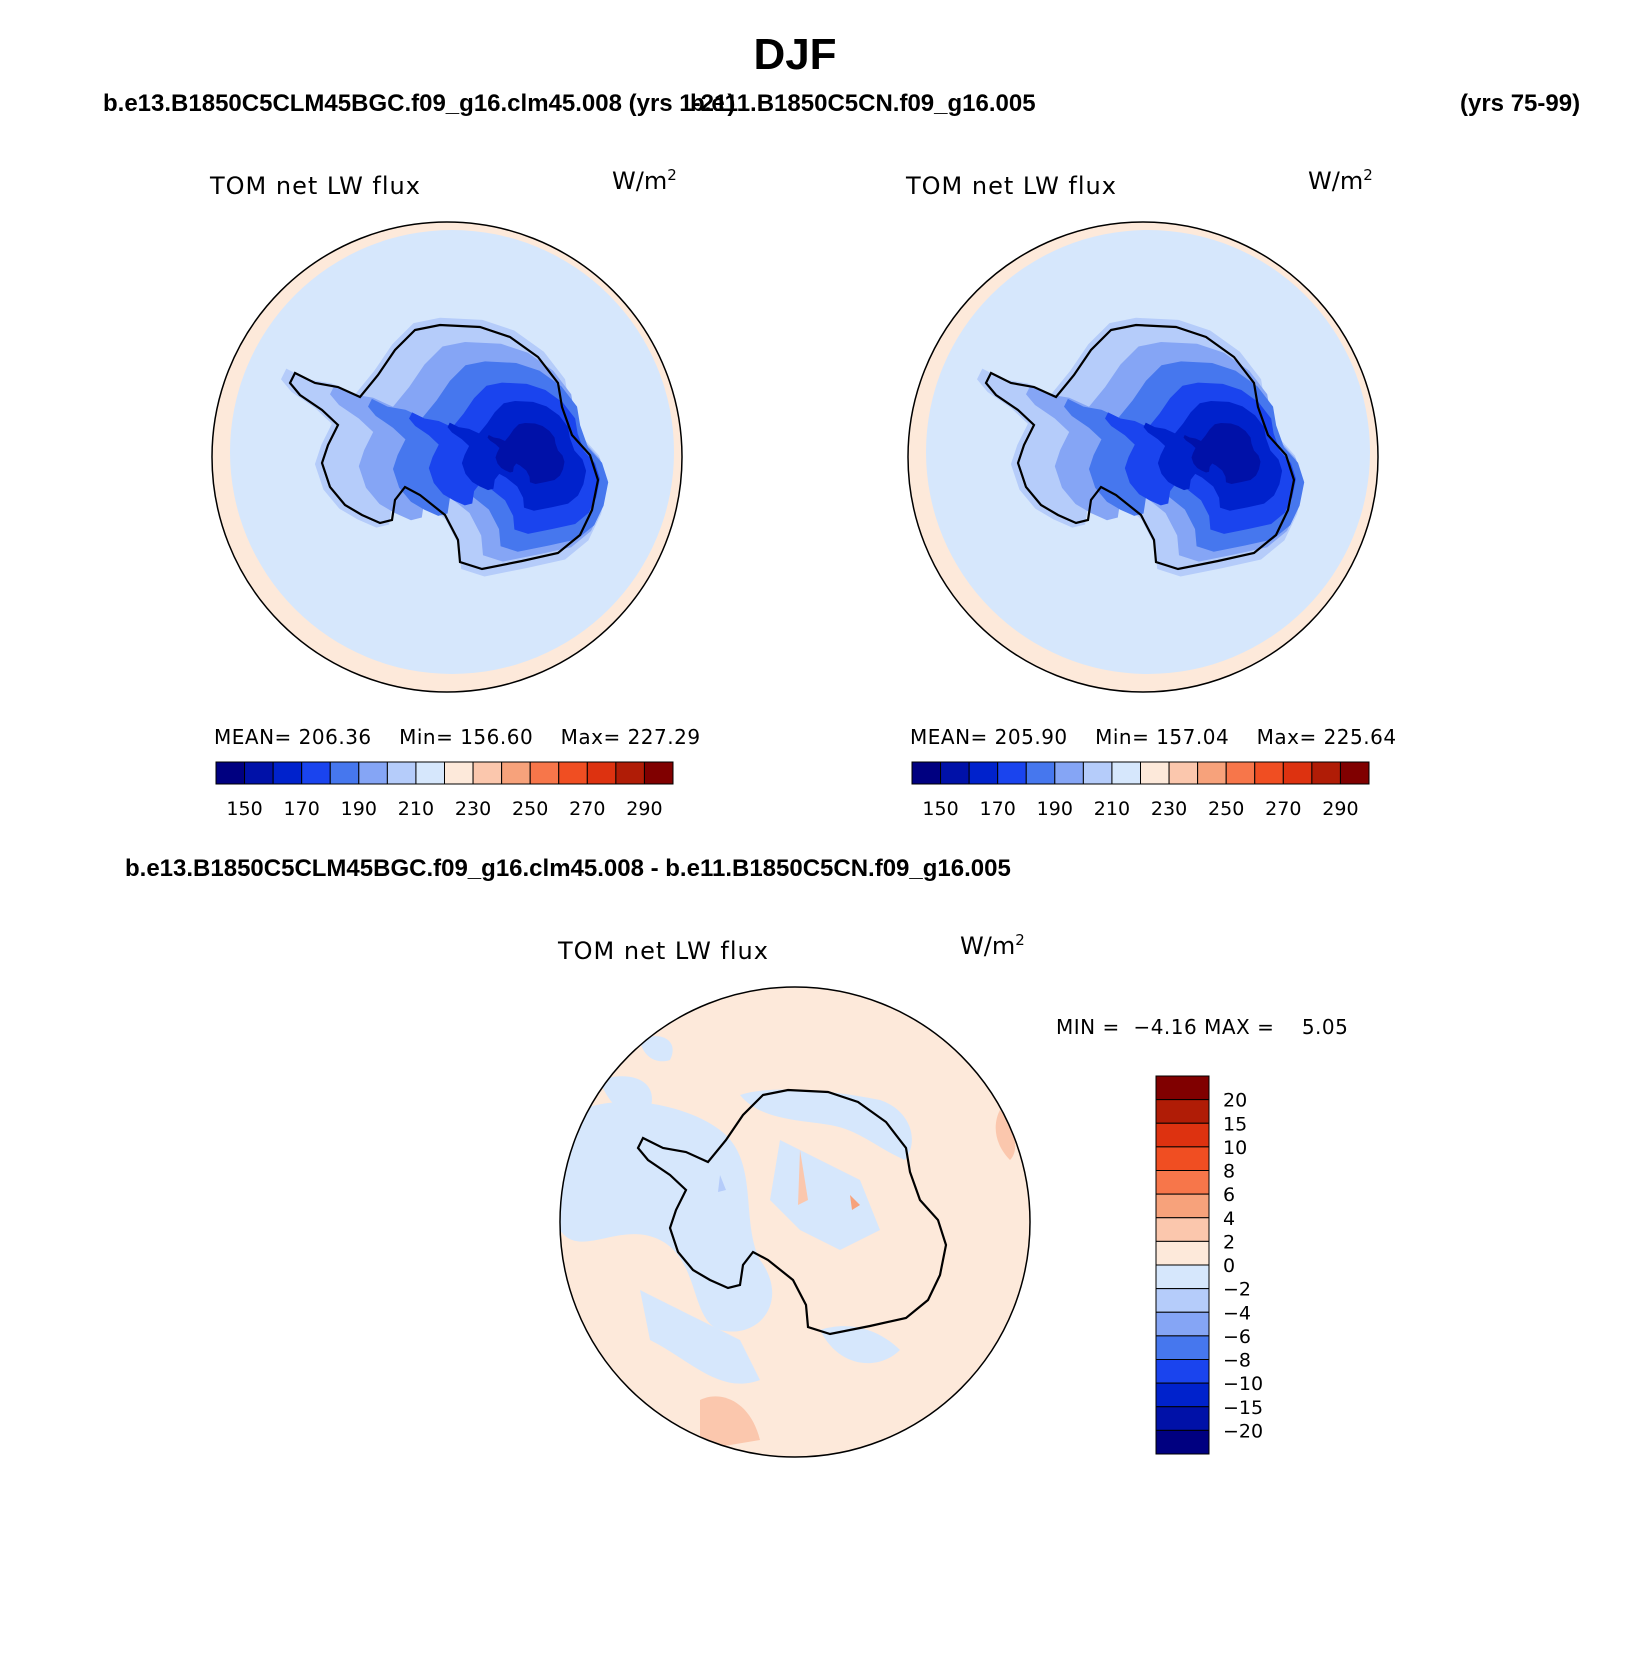  Describe the element at coordinates (1031, 737) in the screenshot. I see `mean-value: 205.90` at that location.